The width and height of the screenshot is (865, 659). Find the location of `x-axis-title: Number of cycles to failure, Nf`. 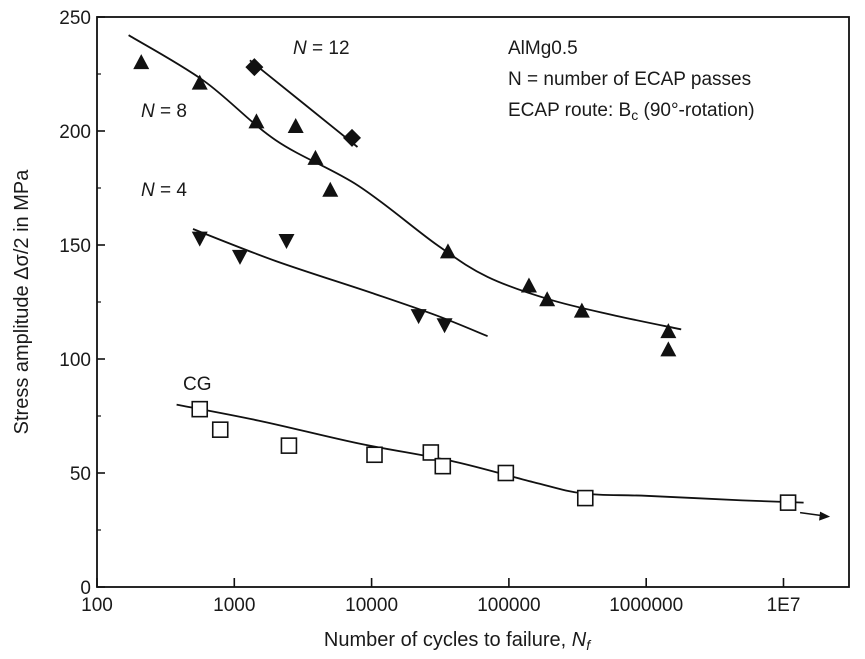

x-axis-title: Number of cycles to failure, Nf is located at coordinates (458, 641).